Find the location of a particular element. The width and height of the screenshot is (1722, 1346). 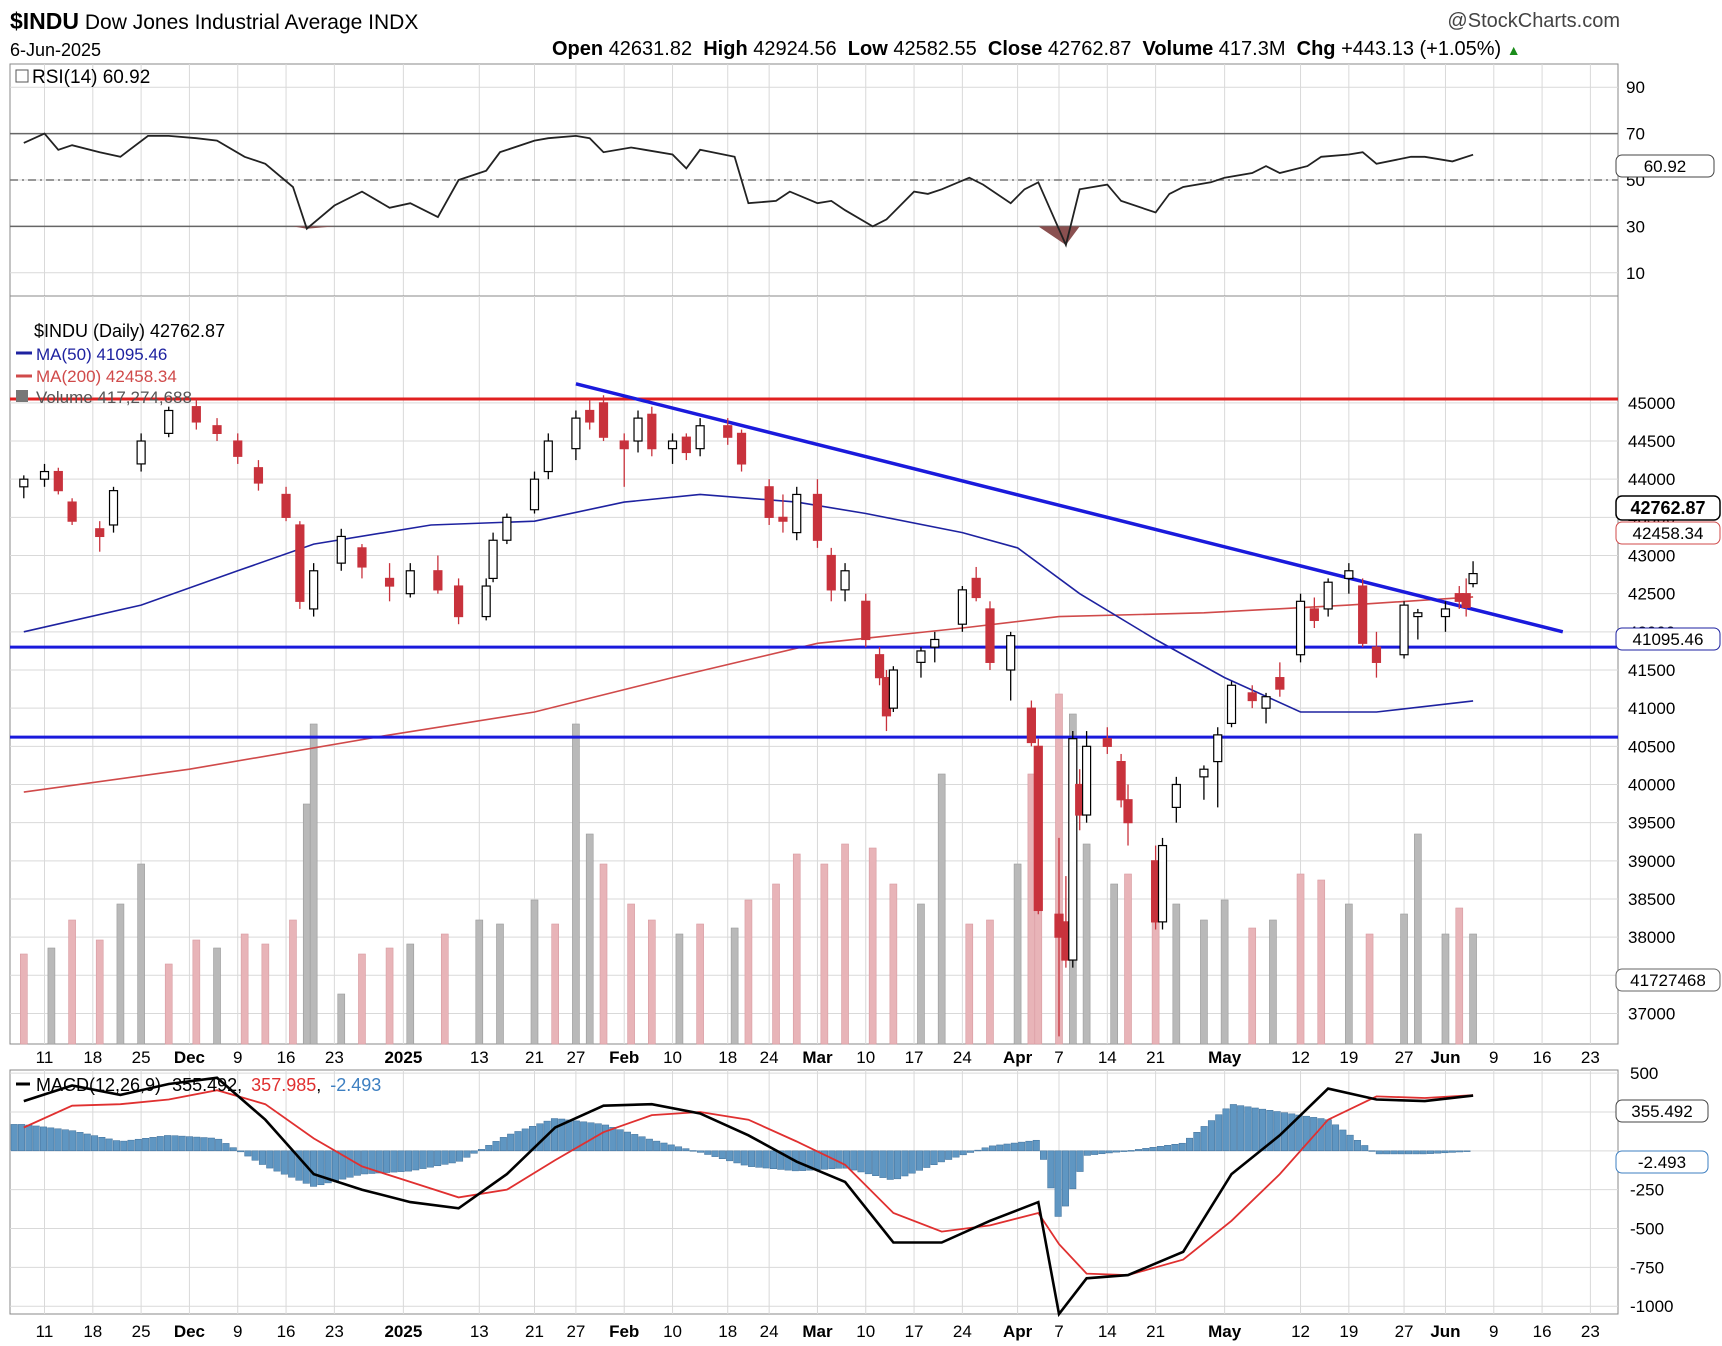

ma50-badge: 41095.46 is located at coordinates (1668, 639).